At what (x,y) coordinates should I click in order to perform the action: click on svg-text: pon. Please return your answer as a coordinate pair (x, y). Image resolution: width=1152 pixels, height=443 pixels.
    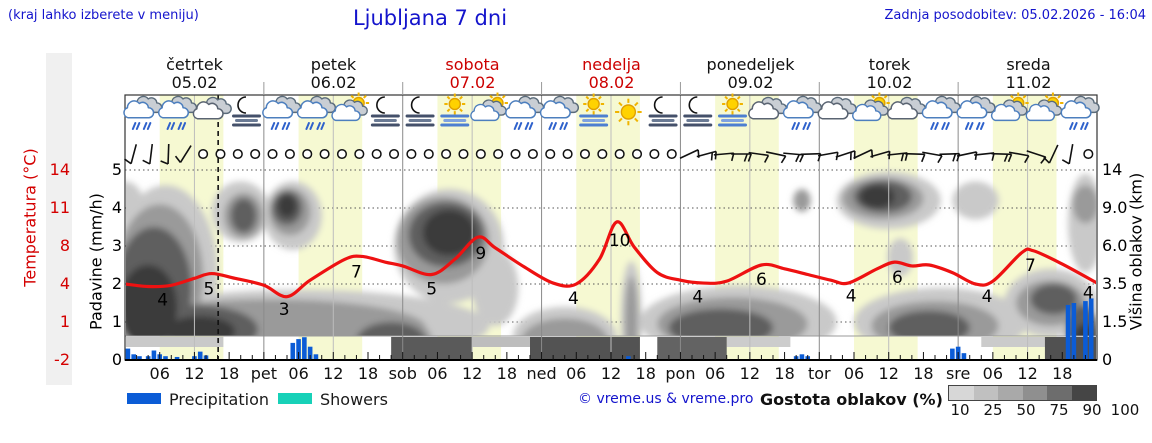
    Looking at the image, I should click on (680, 373).